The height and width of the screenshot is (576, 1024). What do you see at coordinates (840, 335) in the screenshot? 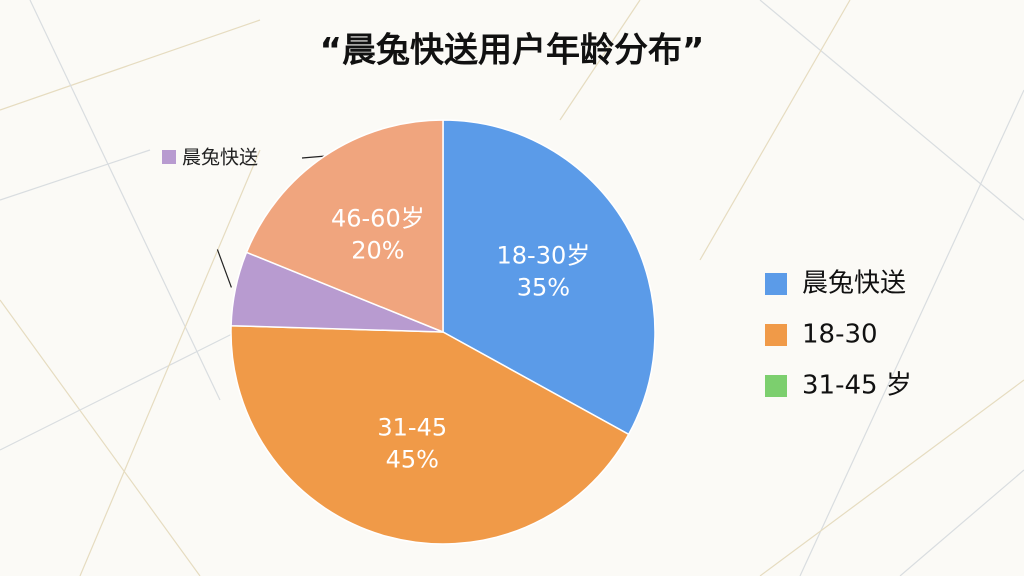
I see `legend-label: 18-30` at bounding box center [840, 335].